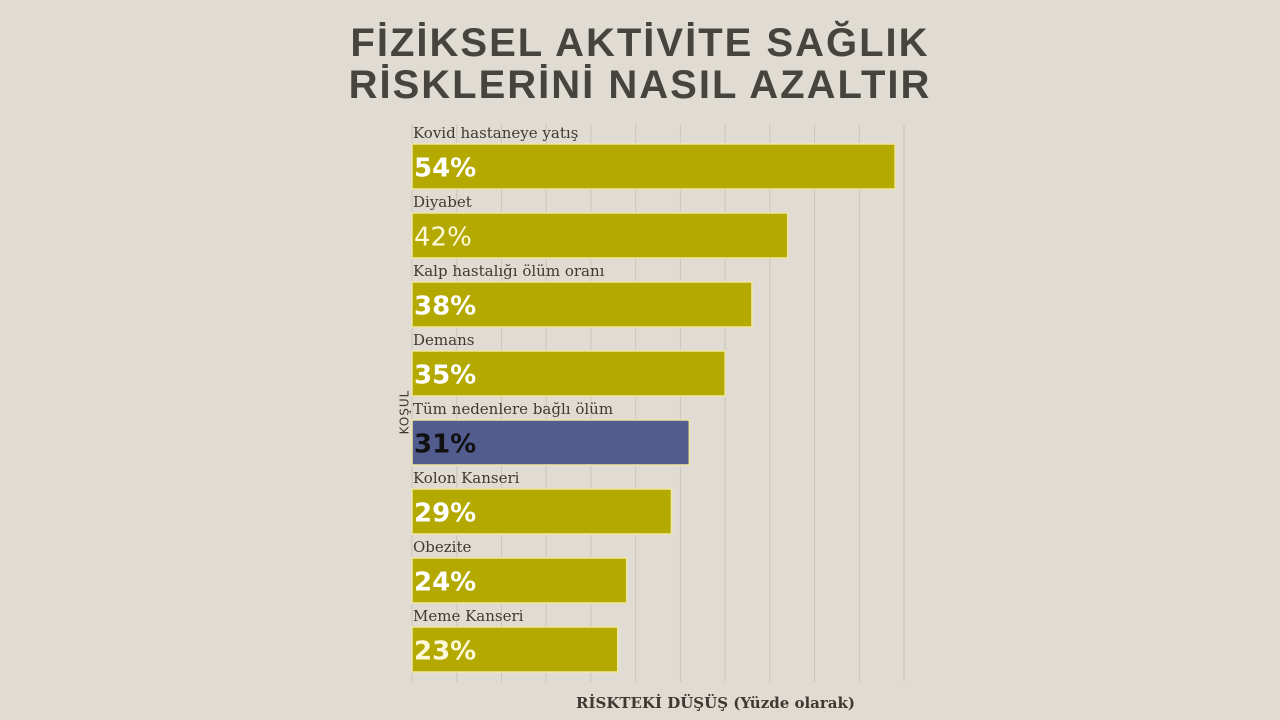 This screenshot has height=720, width=1280. I want to click on value-label: 54%, so click(445, 169).